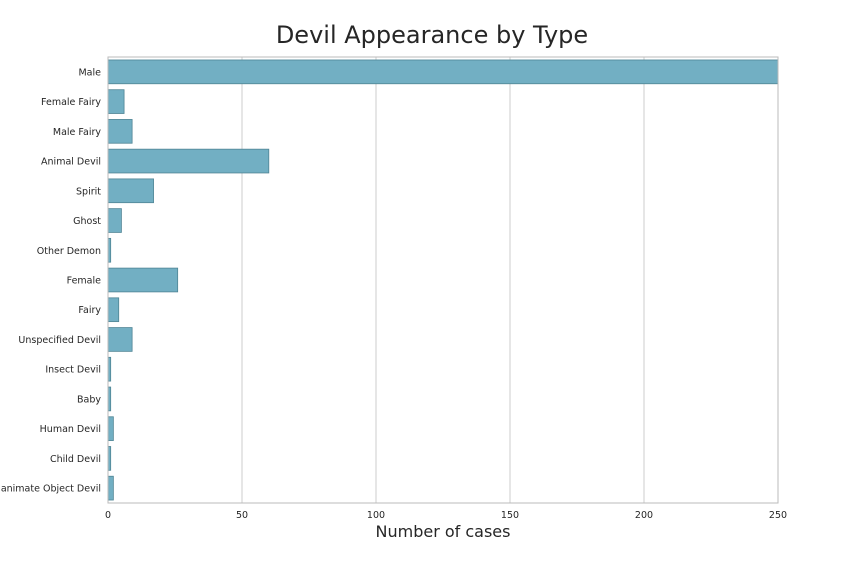 The image size is (864, 576). I want to click on x-tick-label: 250, so click(778, 515).